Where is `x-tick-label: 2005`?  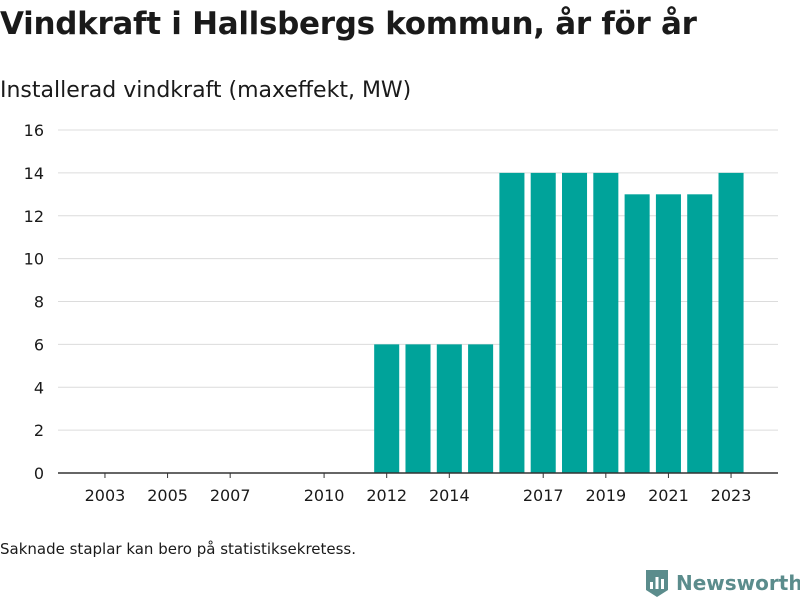 x-tick-label: 2005 is located at coordinates (167, 495).